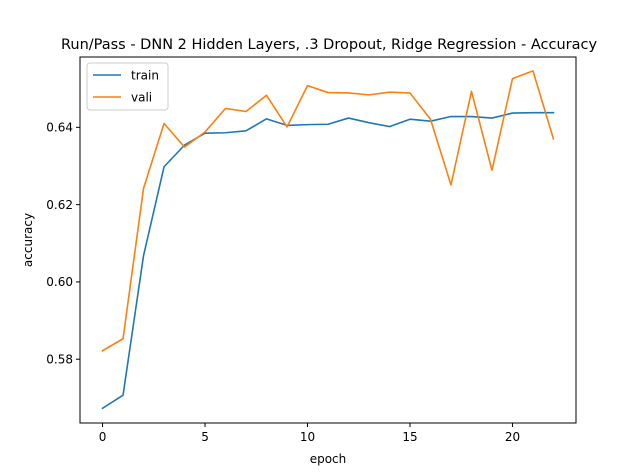  Describe the element at coordinates (328, 459) in the screenshot. I see `x-axis-label: epoch` at that location.